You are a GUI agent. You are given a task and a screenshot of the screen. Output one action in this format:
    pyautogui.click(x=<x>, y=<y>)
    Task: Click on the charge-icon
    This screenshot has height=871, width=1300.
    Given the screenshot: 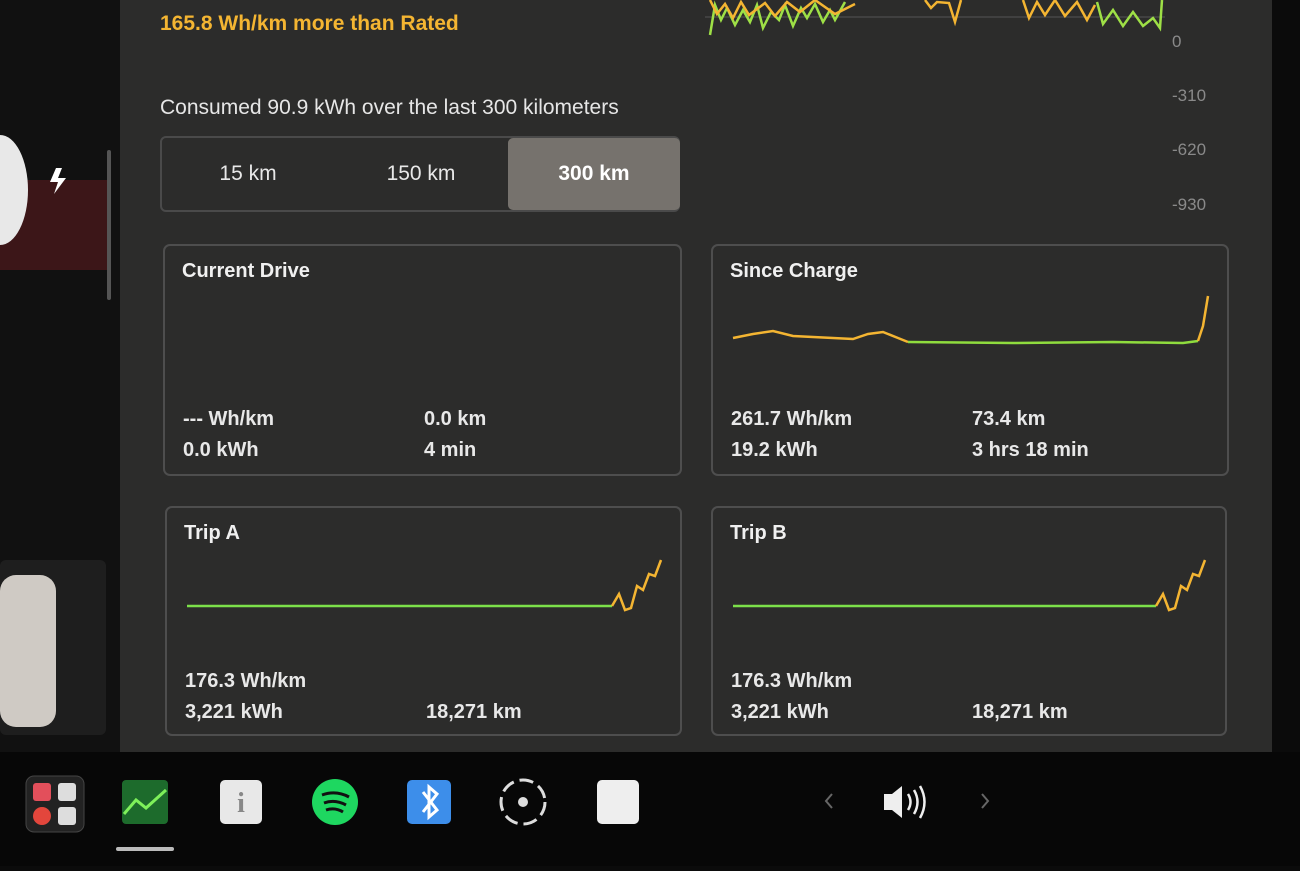 What is the action you would take?
    pyautogui.click(x=58, y=181)
    